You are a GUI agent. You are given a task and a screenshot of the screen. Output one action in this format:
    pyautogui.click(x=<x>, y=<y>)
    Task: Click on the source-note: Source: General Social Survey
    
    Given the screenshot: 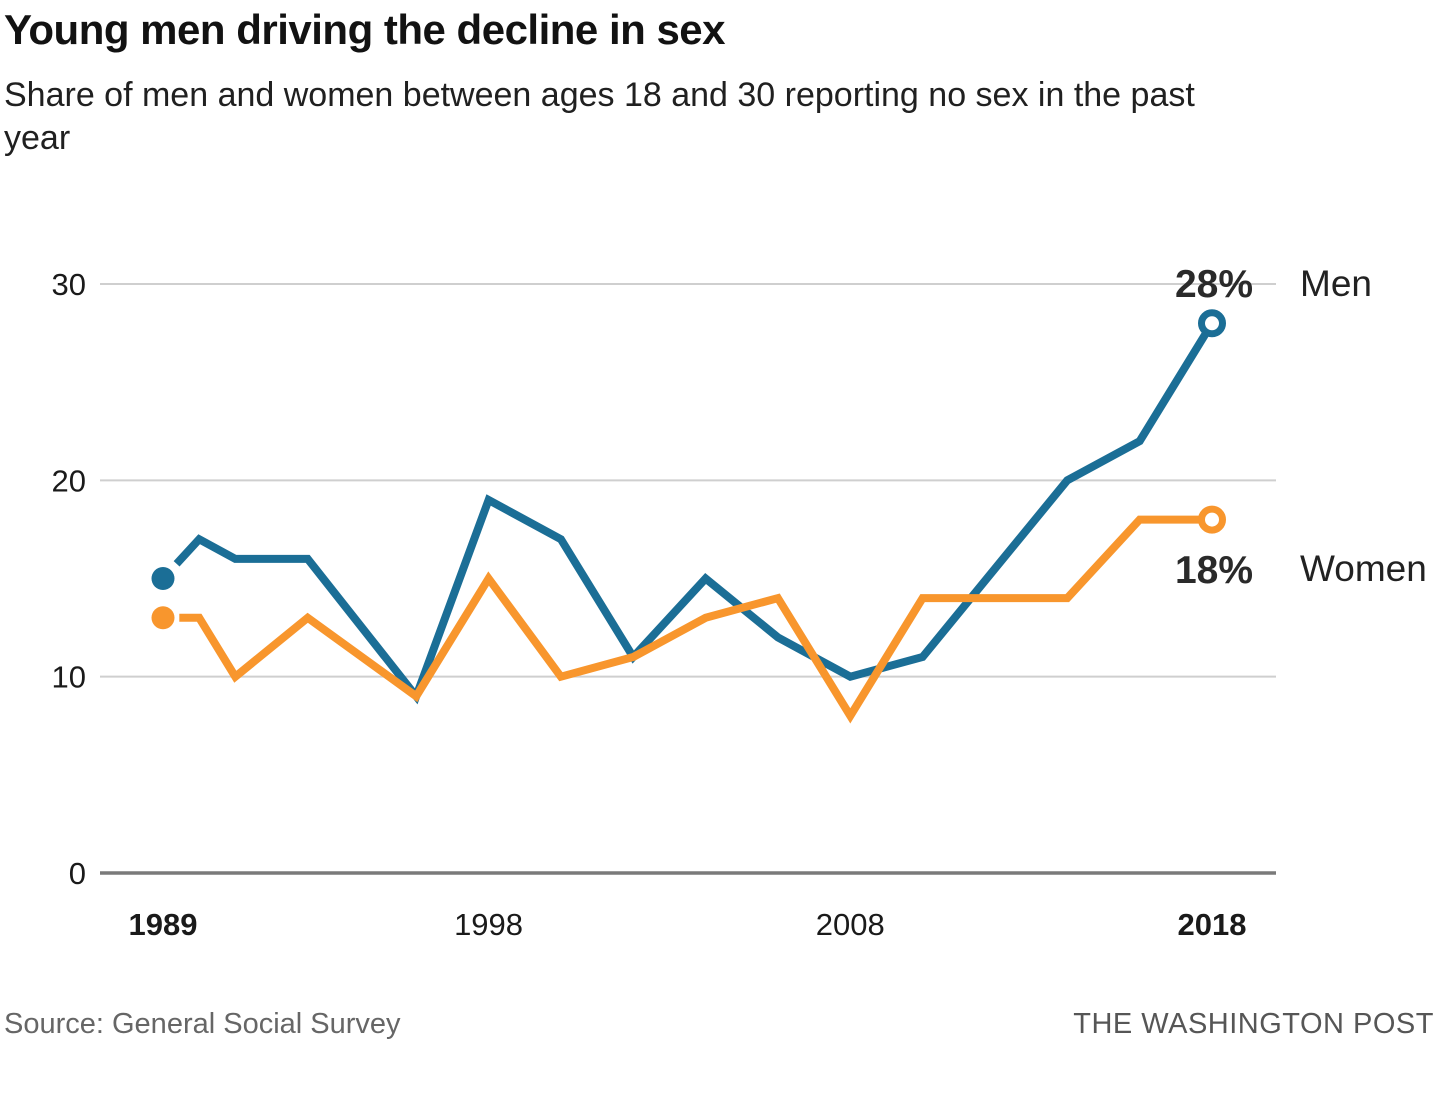 What is the action you would take?
    pyautogui.click(x=202, y=1024)
    